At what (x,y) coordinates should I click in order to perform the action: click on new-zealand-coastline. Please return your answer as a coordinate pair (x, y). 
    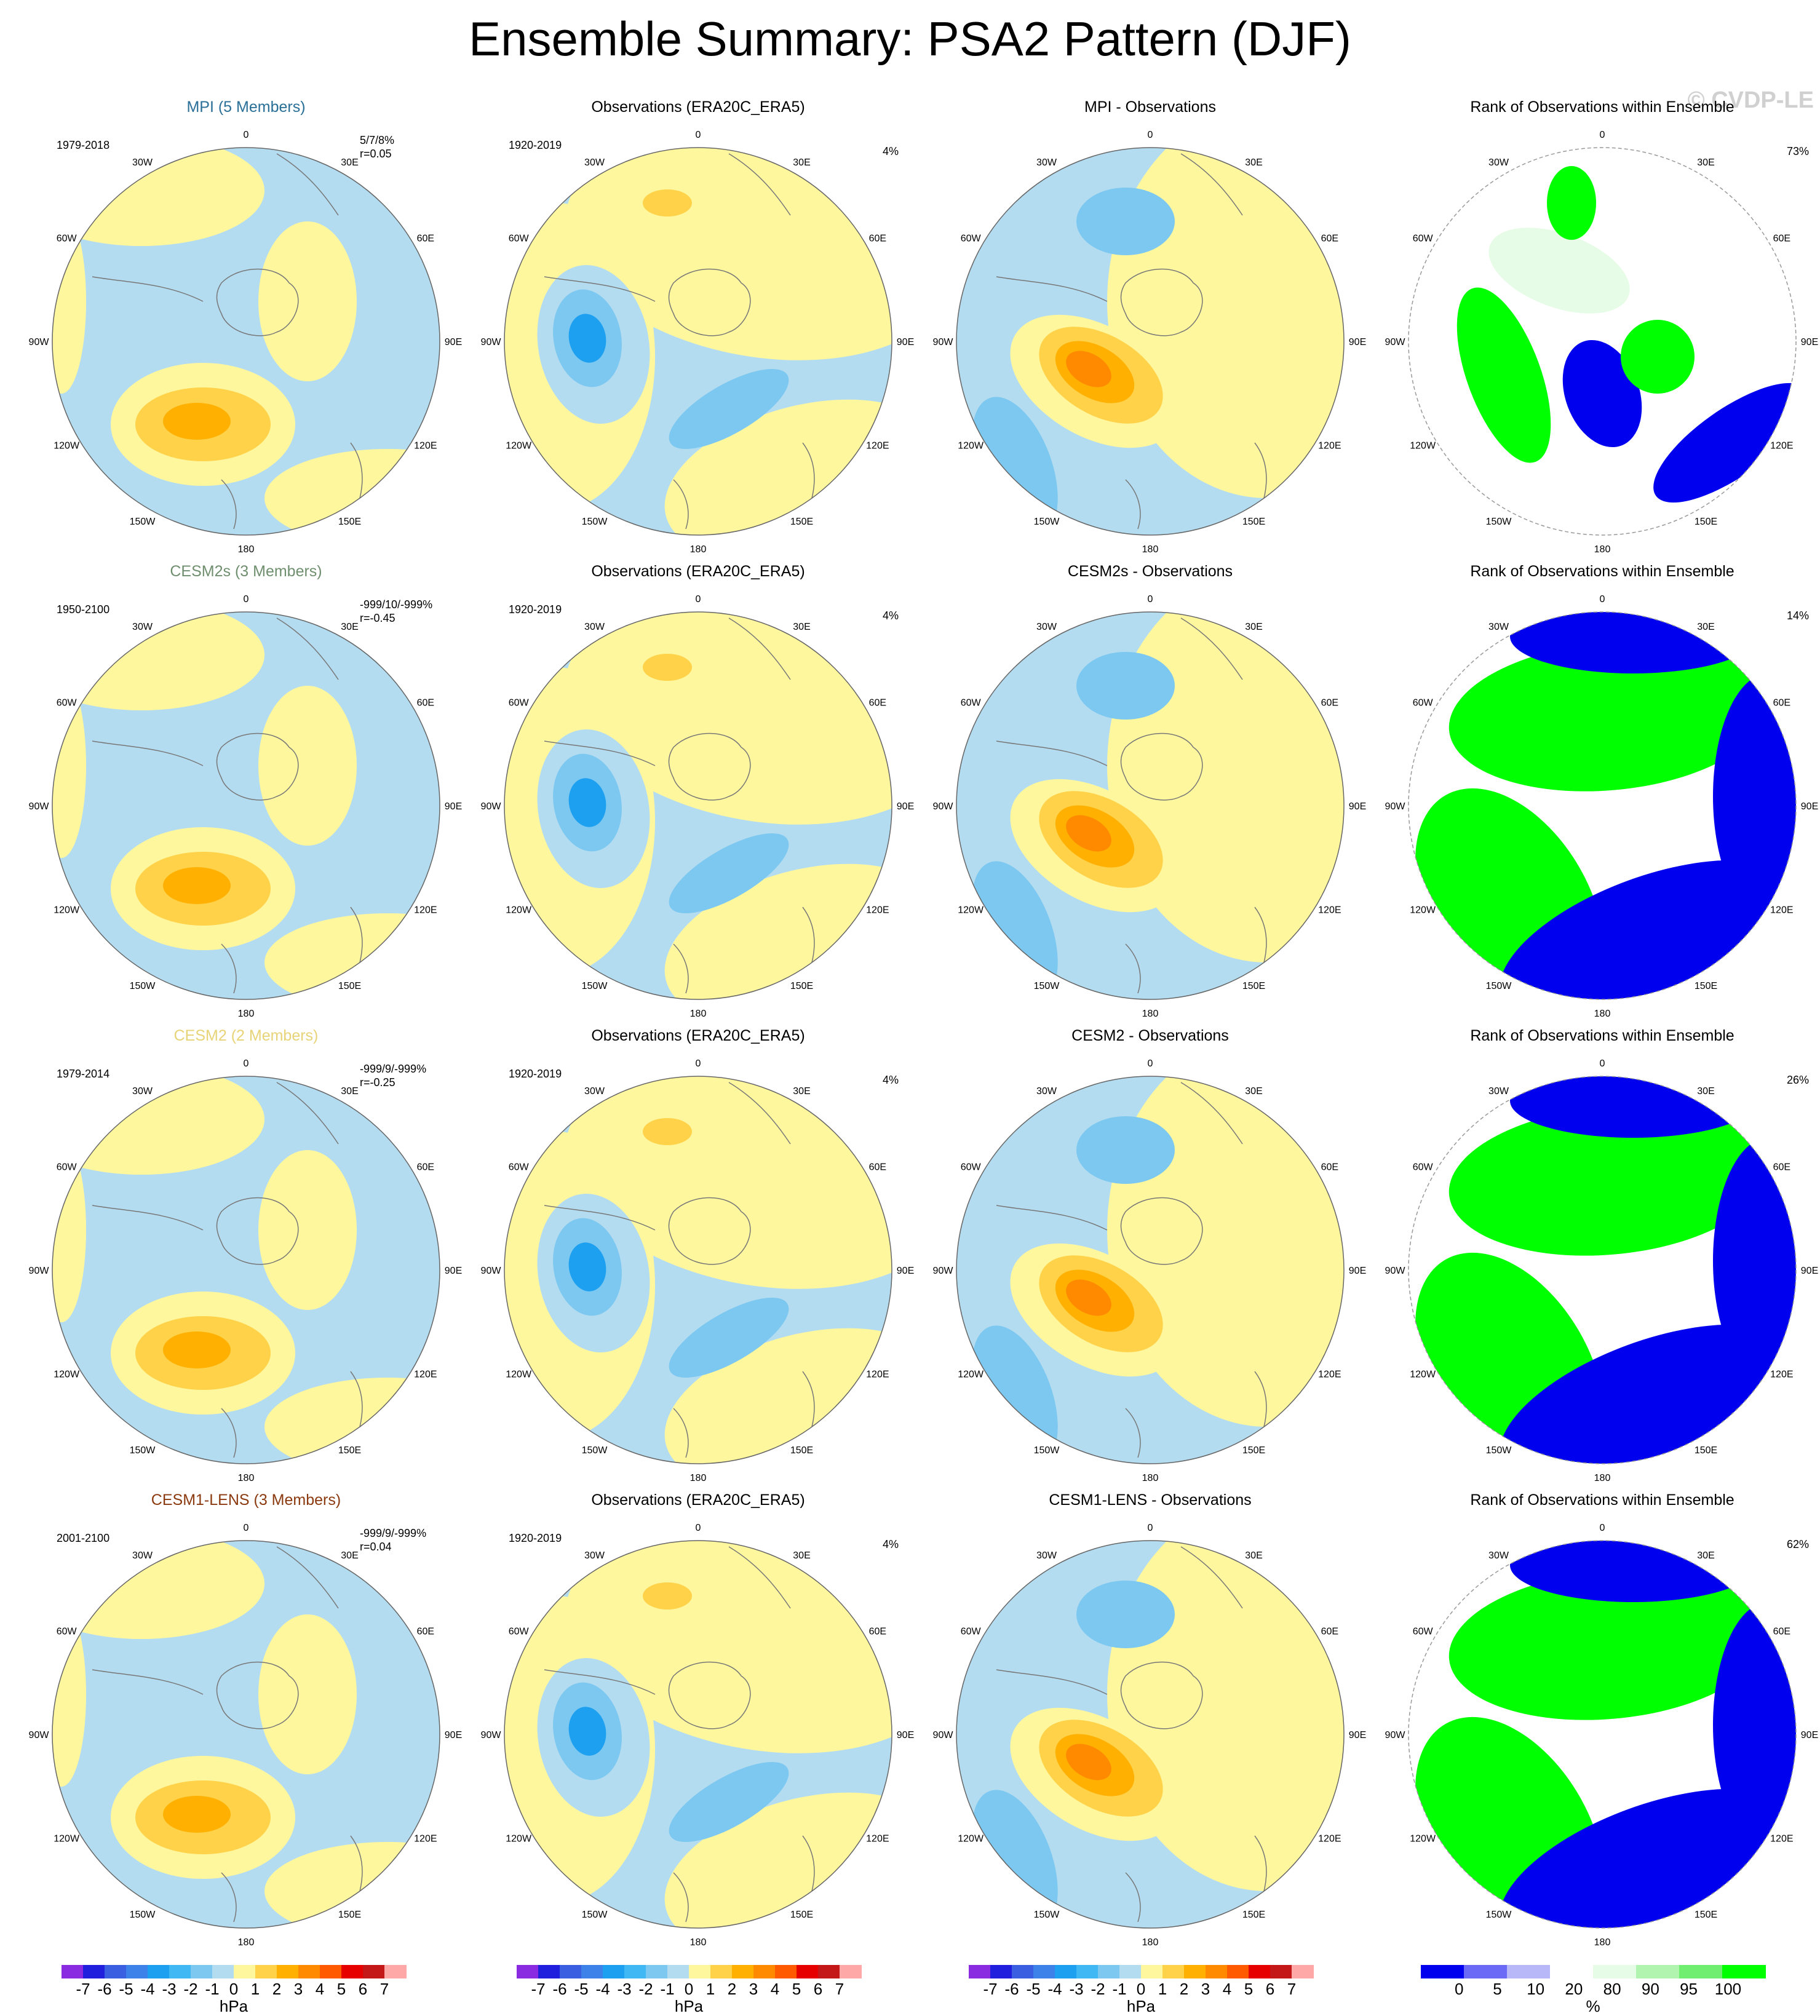
    Looking at the image, I should click on (1133, 968).